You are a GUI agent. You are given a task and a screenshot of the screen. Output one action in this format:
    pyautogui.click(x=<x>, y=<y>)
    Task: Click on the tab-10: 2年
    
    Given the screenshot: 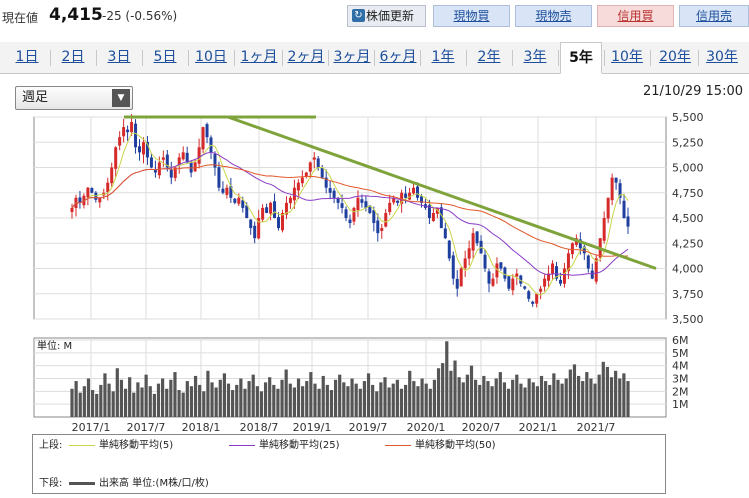 What is the action you would take?
    pyautogui.click(x=489, y=57)
    